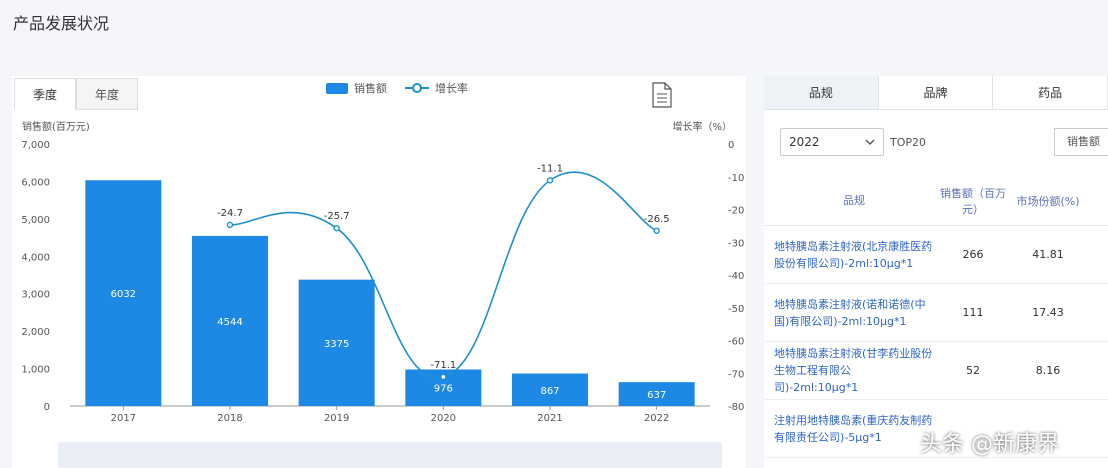 Image resolution: width=1108 pixels, height=468 pixels. Describe the element at coordinates (1048, 254) in the screenshot. I see `share-cell: 41.81` at that location.